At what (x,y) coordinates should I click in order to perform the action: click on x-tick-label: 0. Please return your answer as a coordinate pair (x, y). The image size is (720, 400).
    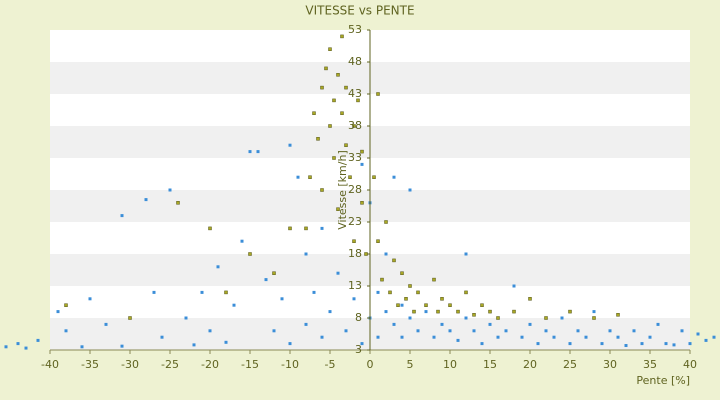
    Looking at the image, I should click on (370, 364).